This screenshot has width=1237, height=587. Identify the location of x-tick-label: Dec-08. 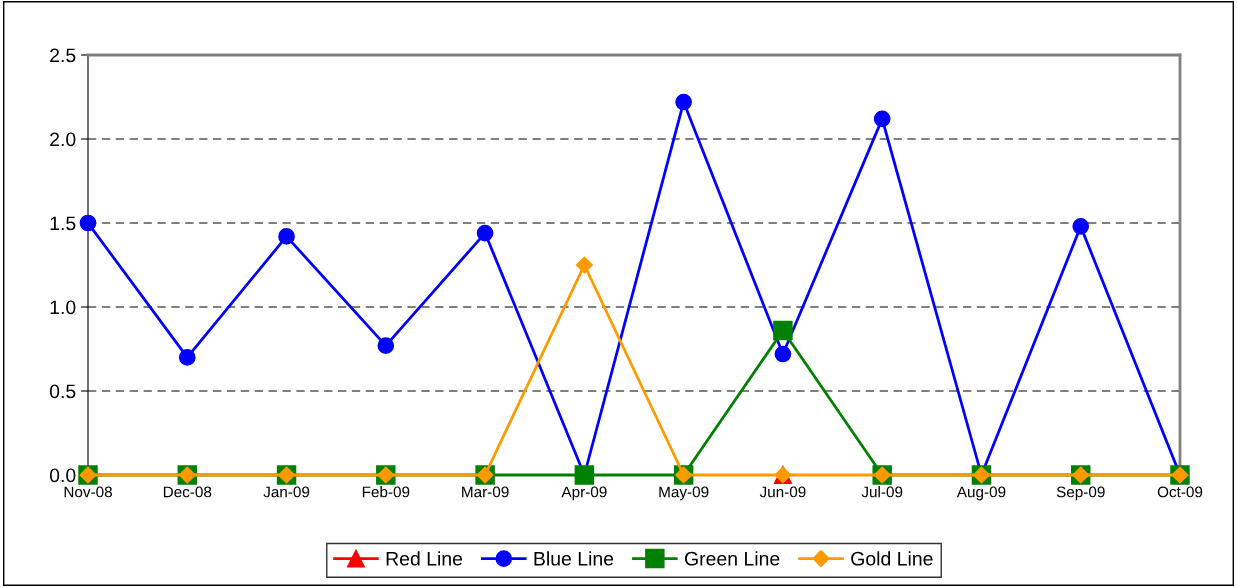
(187, 492).